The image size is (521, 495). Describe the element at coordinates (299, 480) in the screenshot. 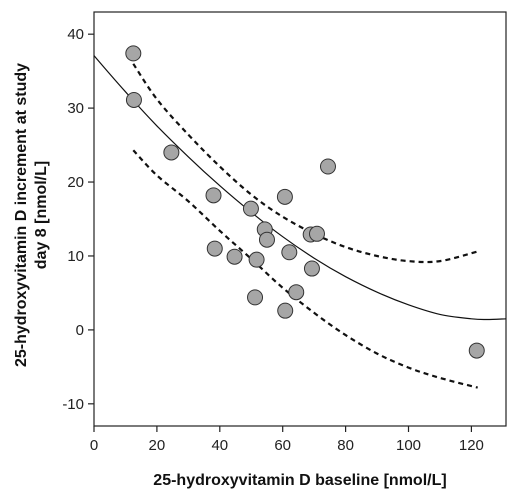

I see `x-axis-title: 25-hydroxyvitamin D baseline [nmol/L]` at that location.